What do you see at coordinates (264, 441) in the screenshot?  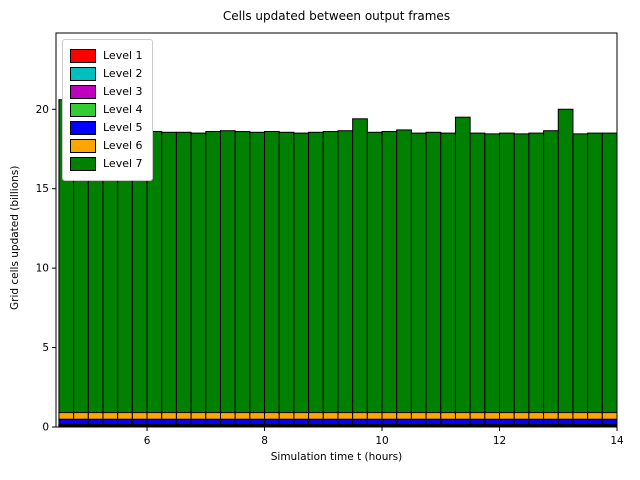 I see `x-tick-label: 8` at bounding box center [264, 441].